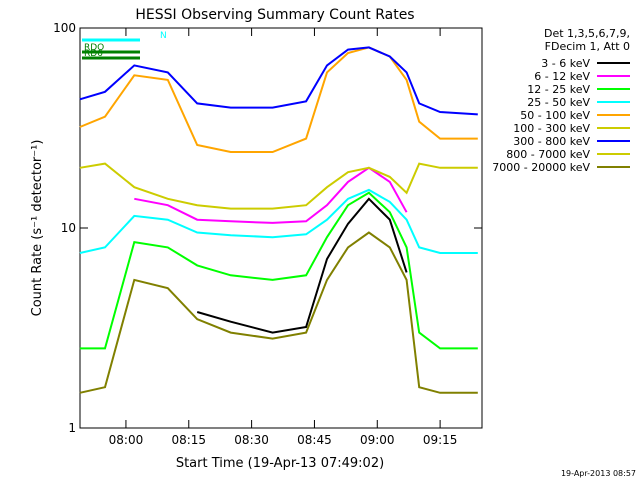 This screenshot has height=480, width=640. What do you see at coordinates (93, 54) in the screenshot?
I see `flag-label-2: RD6` at bounding box center [93, 54].